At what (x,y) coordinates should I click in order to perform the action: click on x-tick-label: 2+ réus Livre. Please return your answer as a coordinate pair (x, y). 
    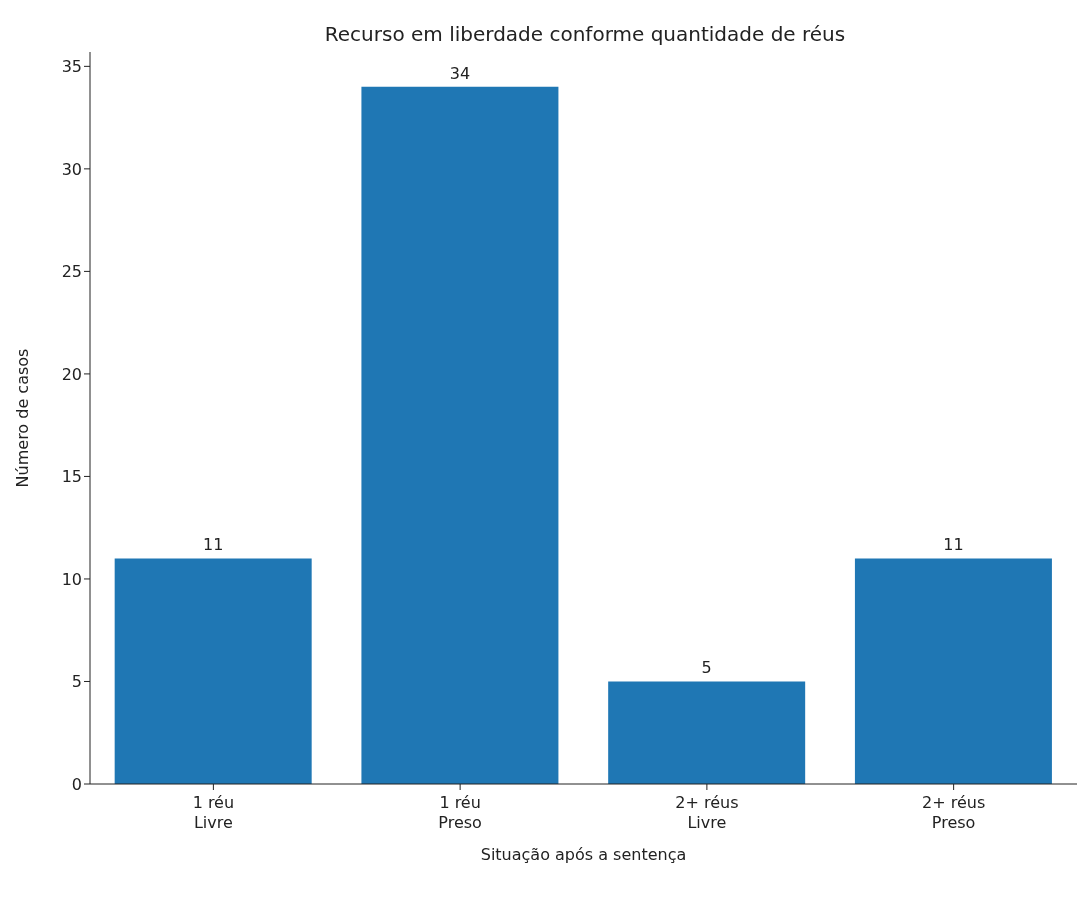
    Looking at the image, I should click on (707, 812).